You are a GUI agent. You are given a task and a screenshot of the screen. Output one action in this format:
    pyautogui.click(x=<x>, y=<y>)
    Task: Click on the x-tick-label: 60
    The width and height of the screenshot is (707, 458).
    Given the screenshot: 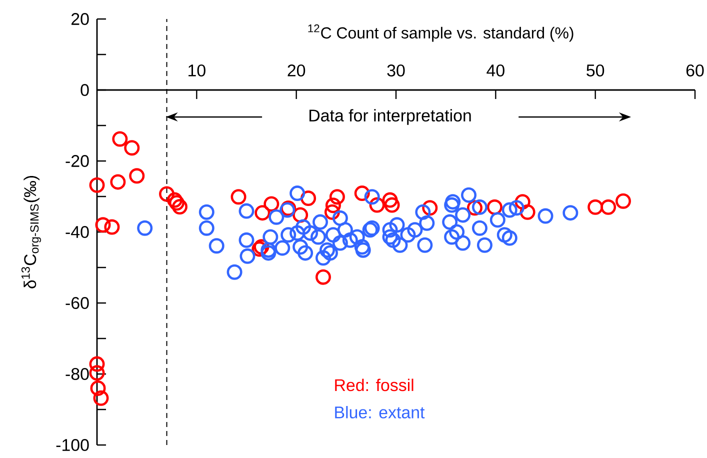 What is the action you would take?
    pyautogui.click(x=695, y=70)
    